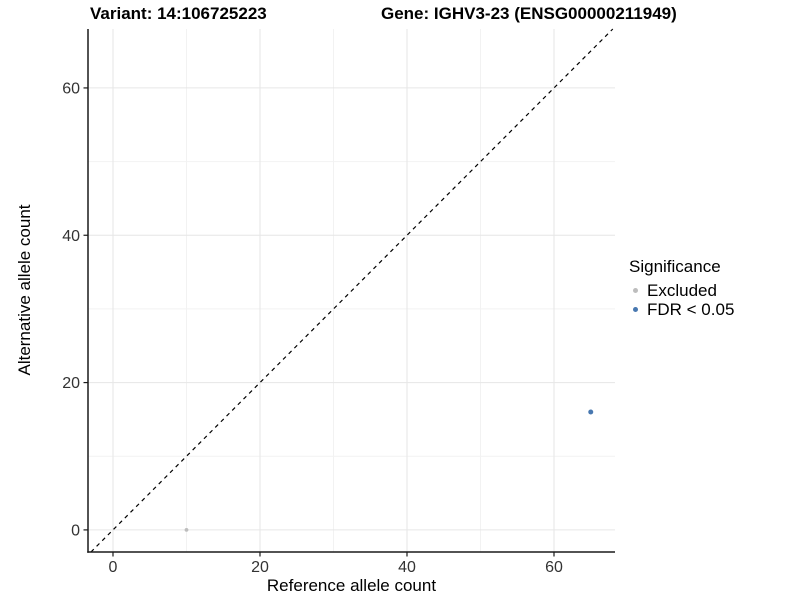 The width and height of the screenshot is (800, 600). Describe the element at coordinates (260, 567) in the screenshot. I see `x-tick-label: 20` at that location.